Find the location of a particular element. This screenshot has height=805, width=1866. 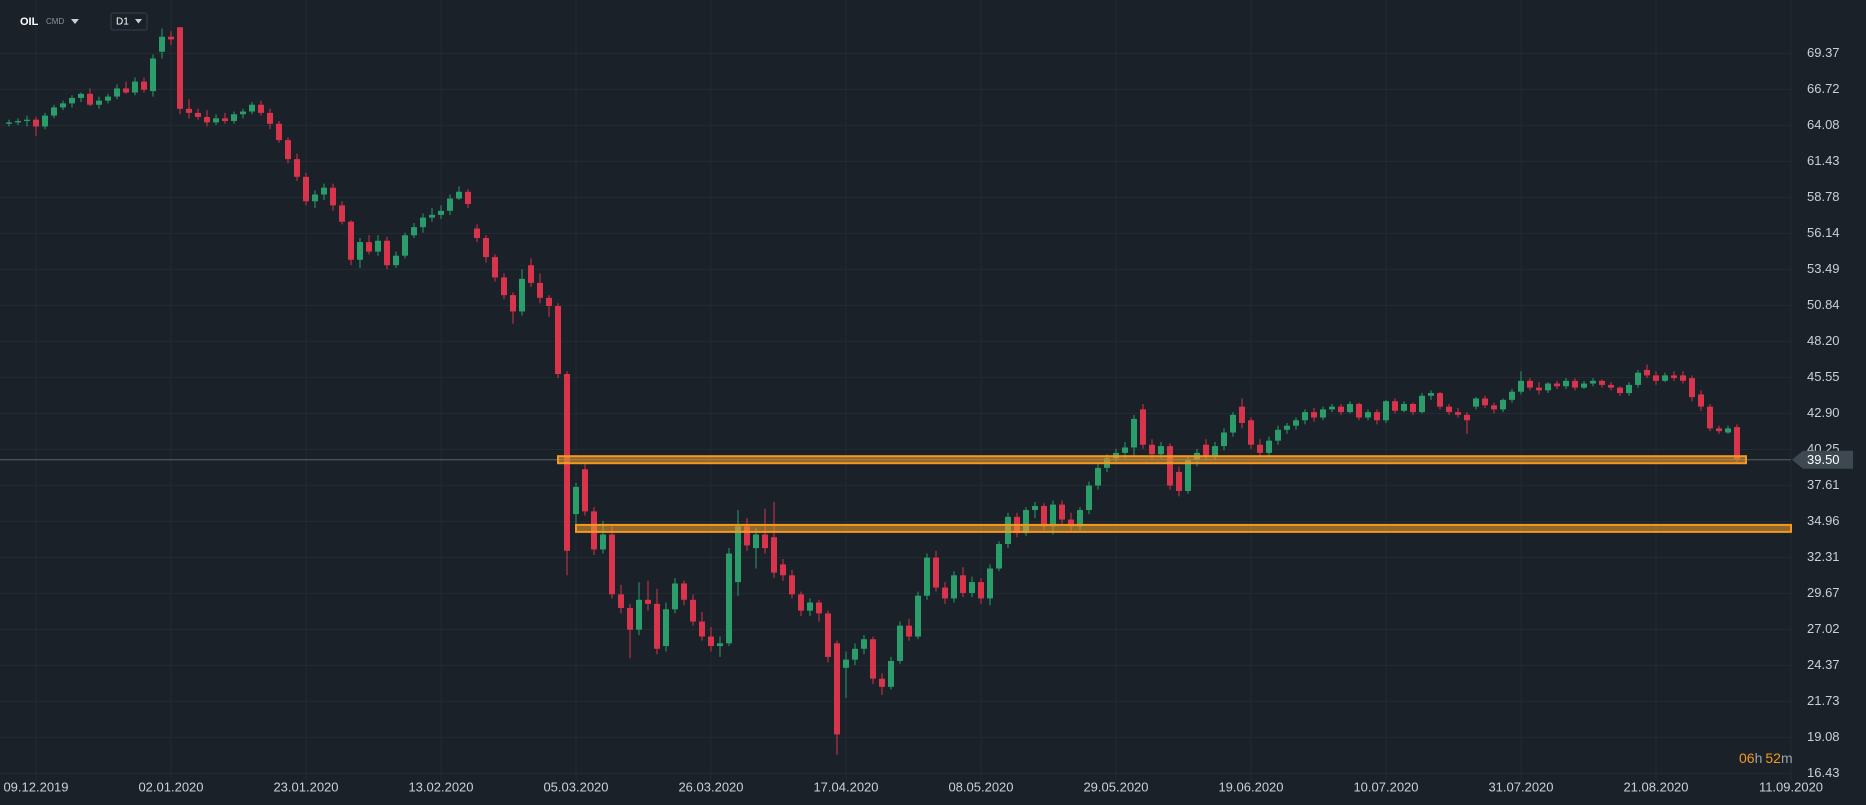

interval-box is located at coordinates (129, 21).